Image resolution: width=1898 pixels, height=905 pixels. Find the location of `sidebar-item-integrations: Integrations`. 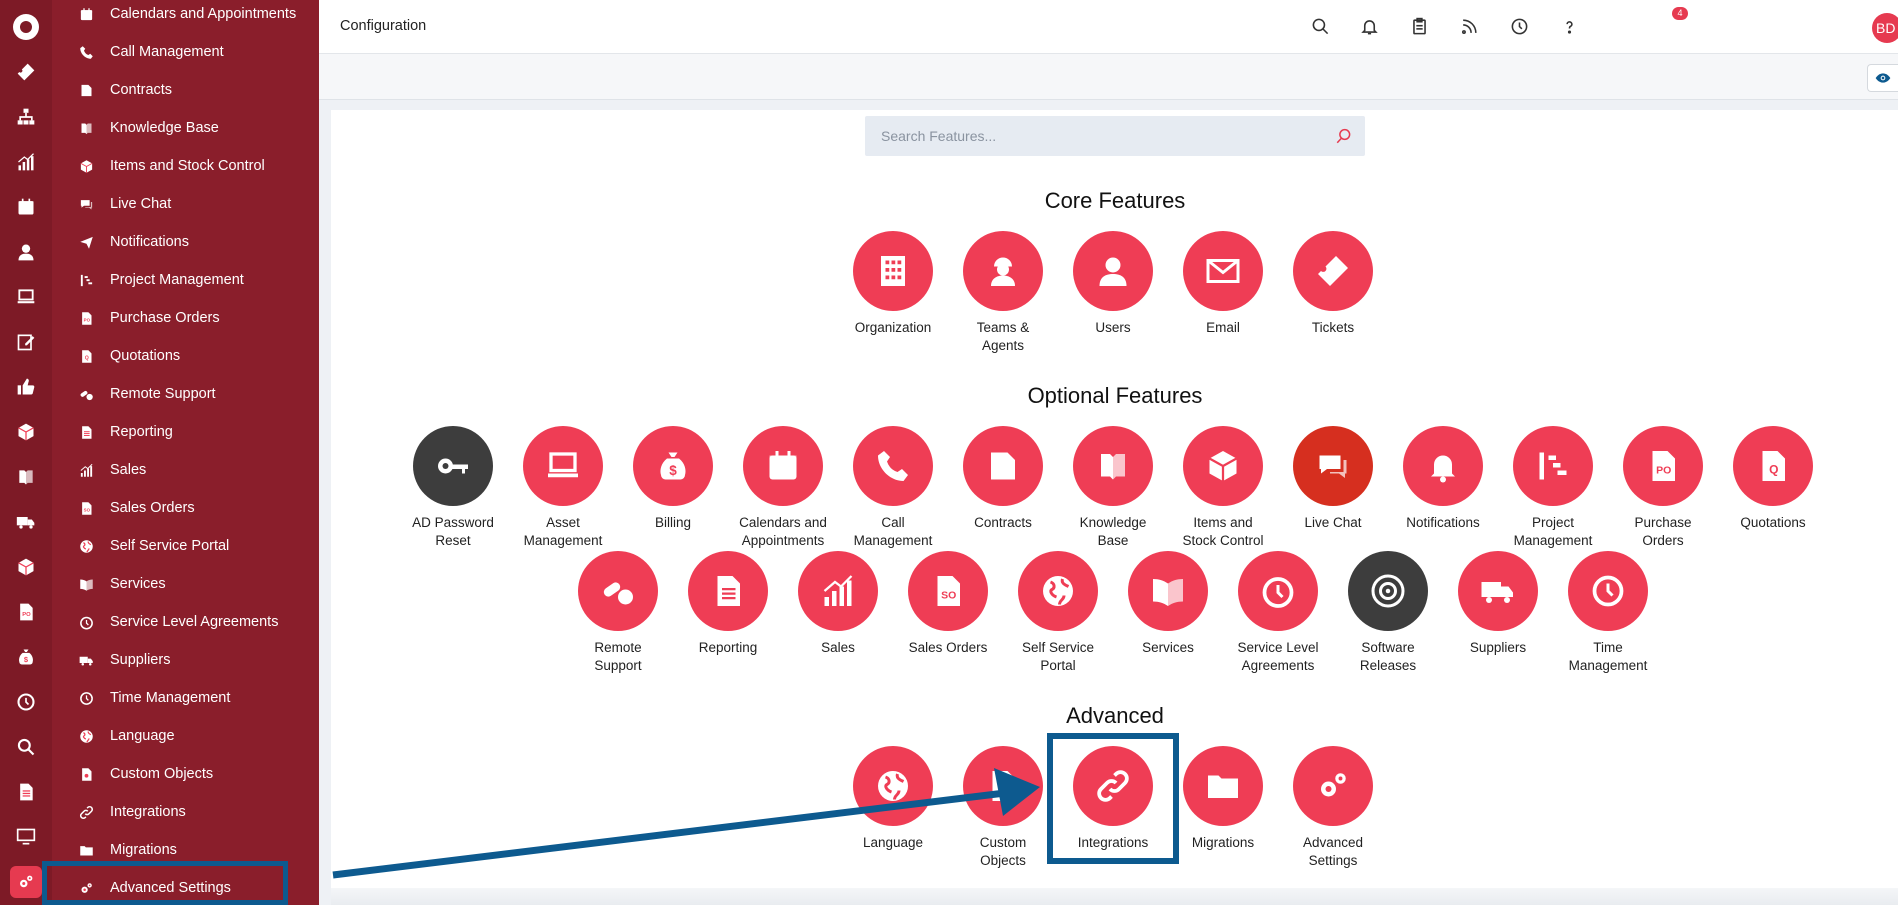

sidebar-item-integrations: Integrations is located at coordinates (185, 812).